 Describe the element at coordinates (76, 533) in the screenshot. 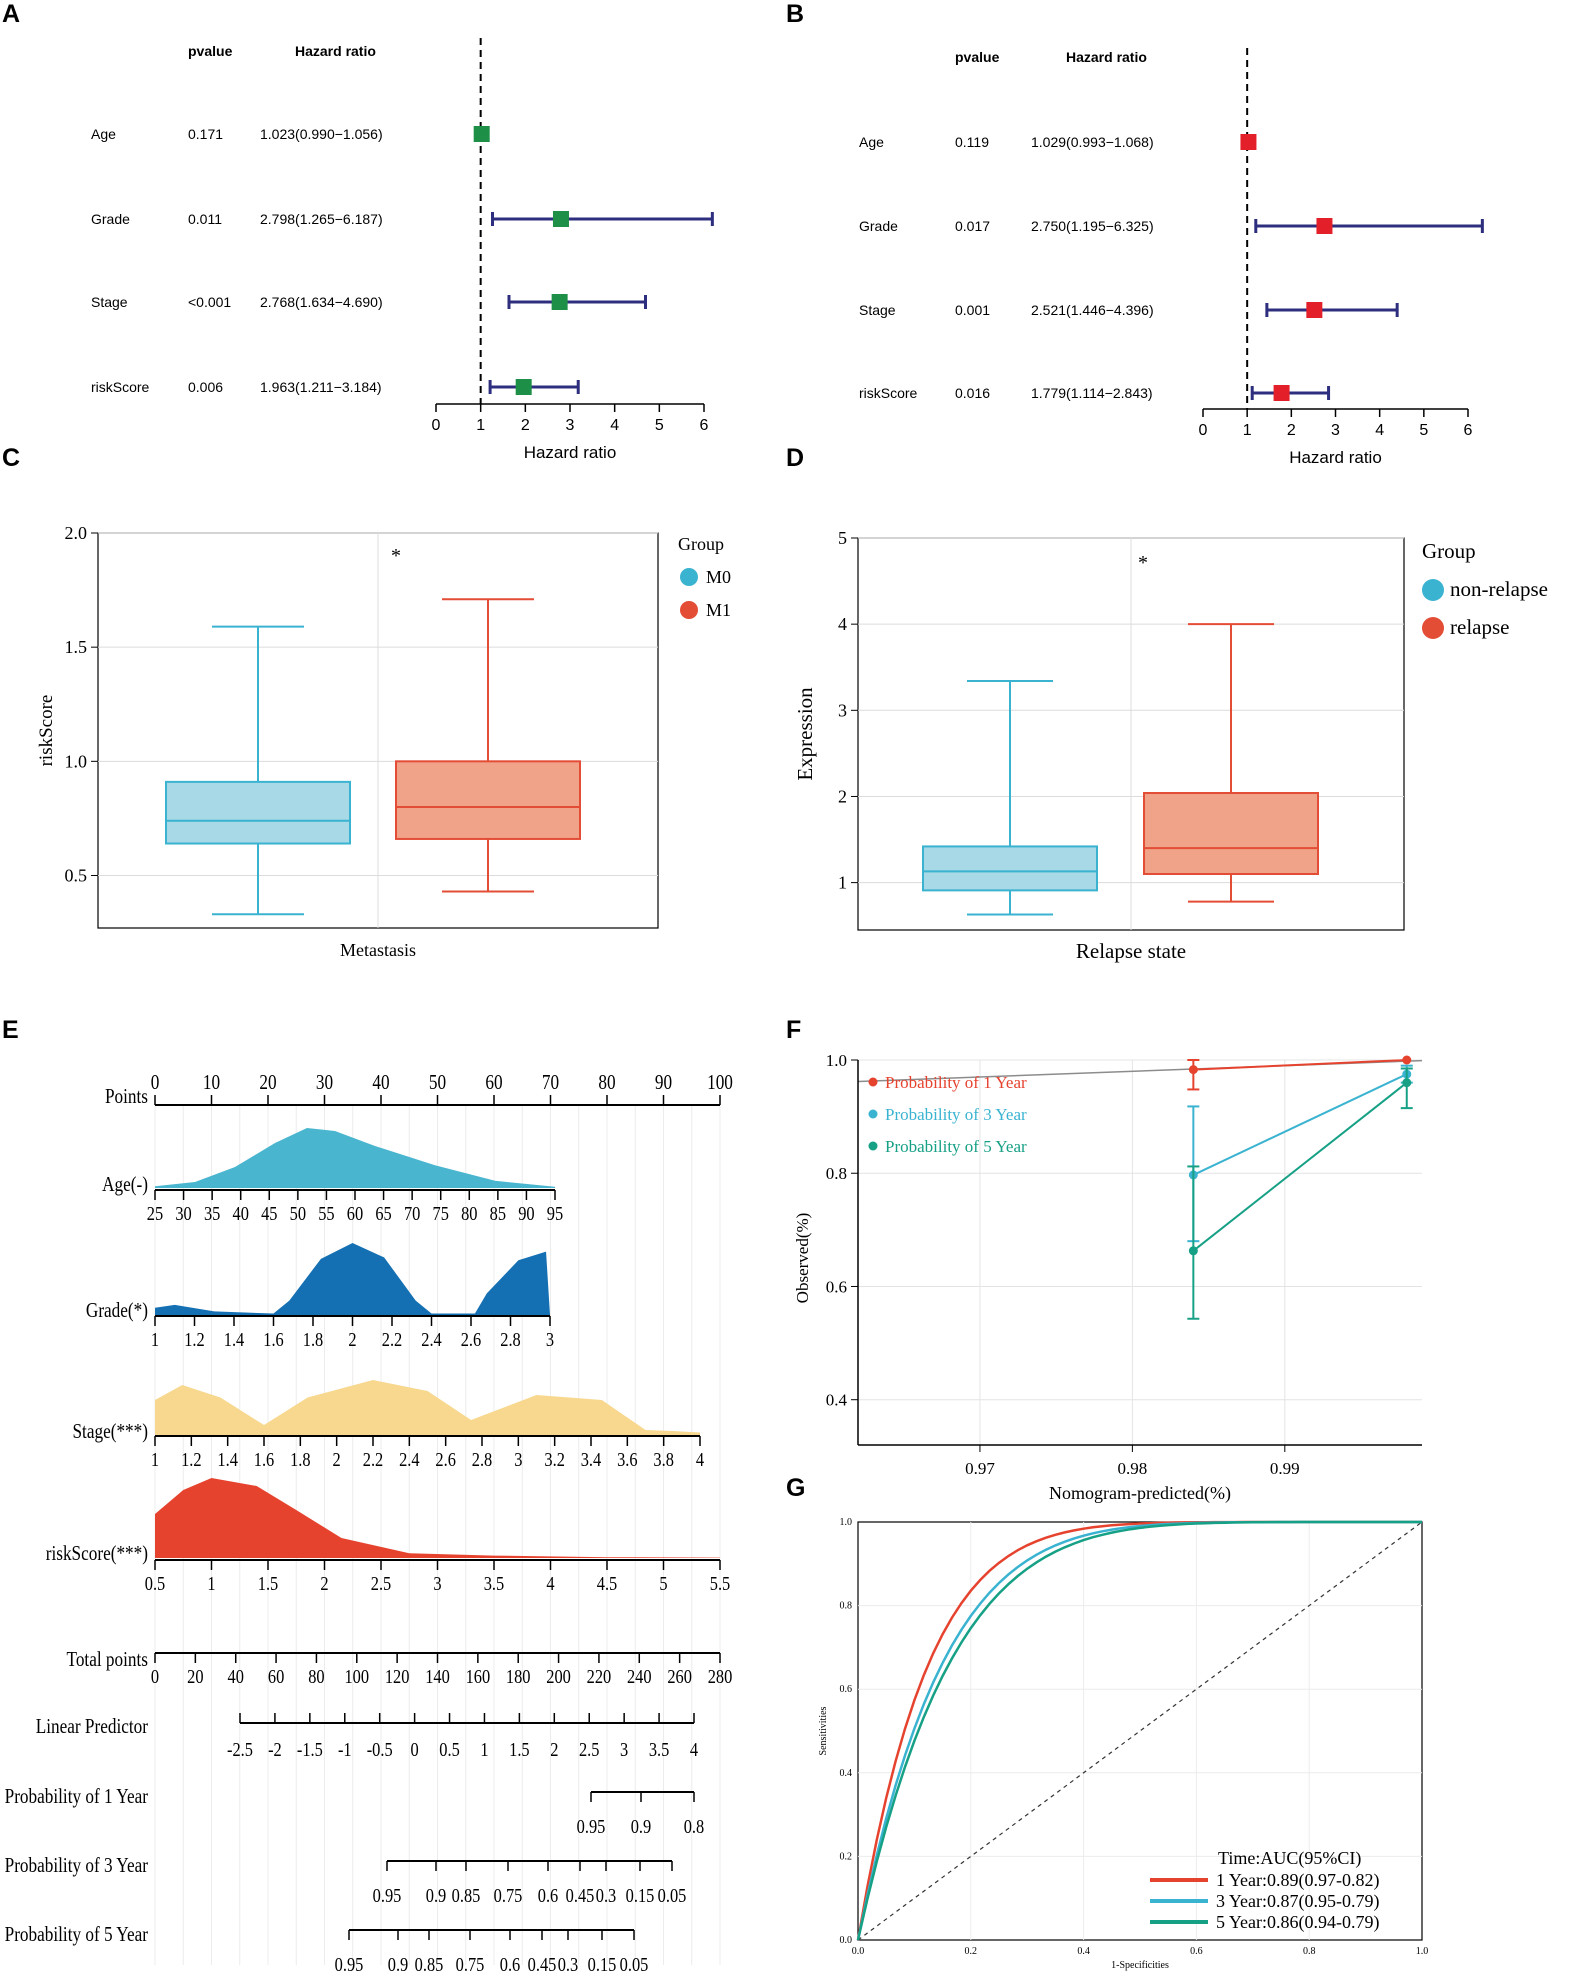

I see `y-tick-label: 2.0` at that location.